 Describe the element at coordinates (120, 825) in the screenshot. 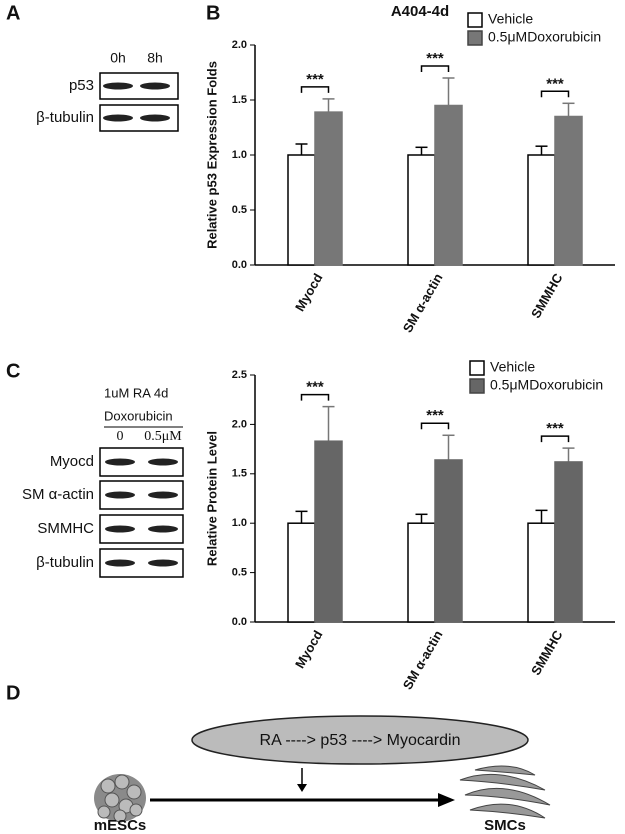

I see `cell-label: mESCs` at that location.